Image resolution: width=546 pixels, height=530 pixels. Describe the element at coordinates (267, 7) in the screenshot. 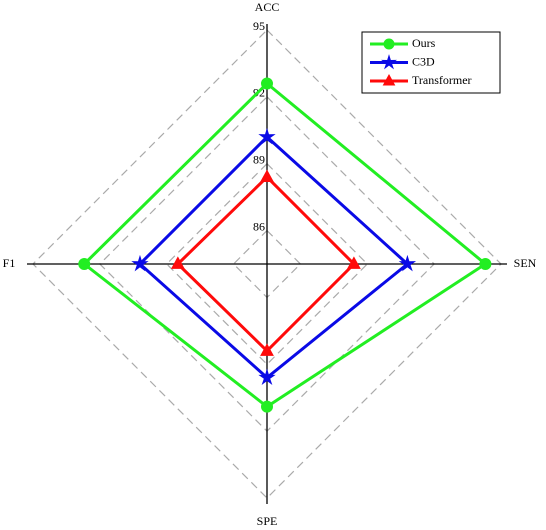

I see `category-label: ACC` at that location.